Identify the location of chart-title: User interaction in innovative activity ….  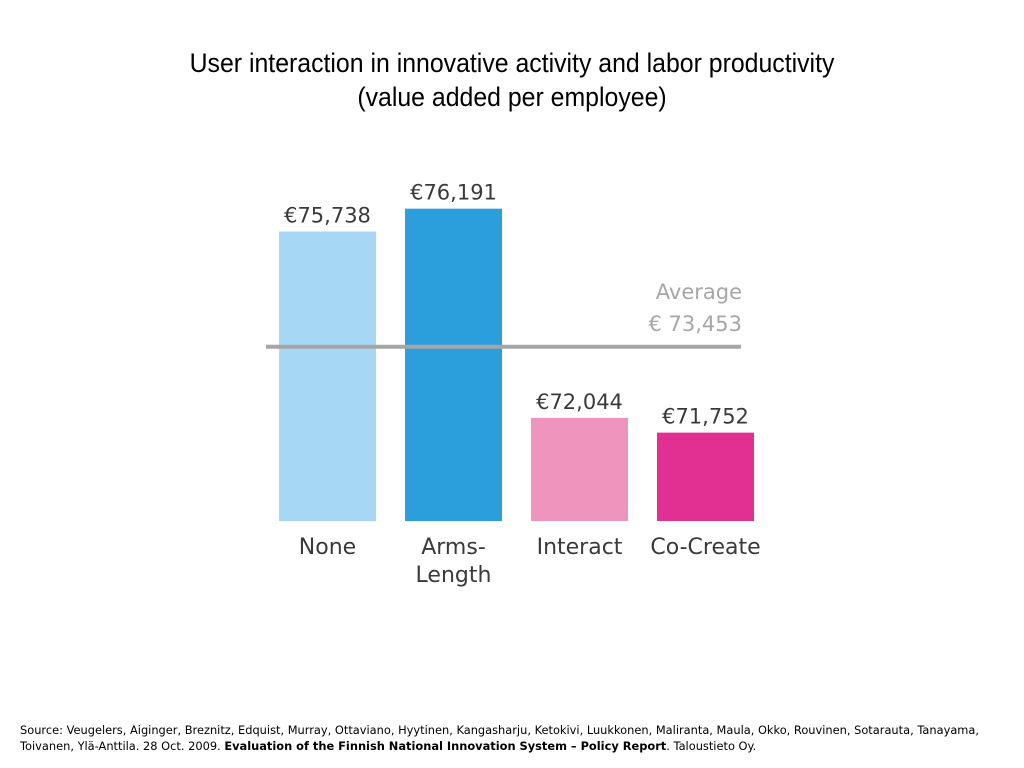
(512, 63).